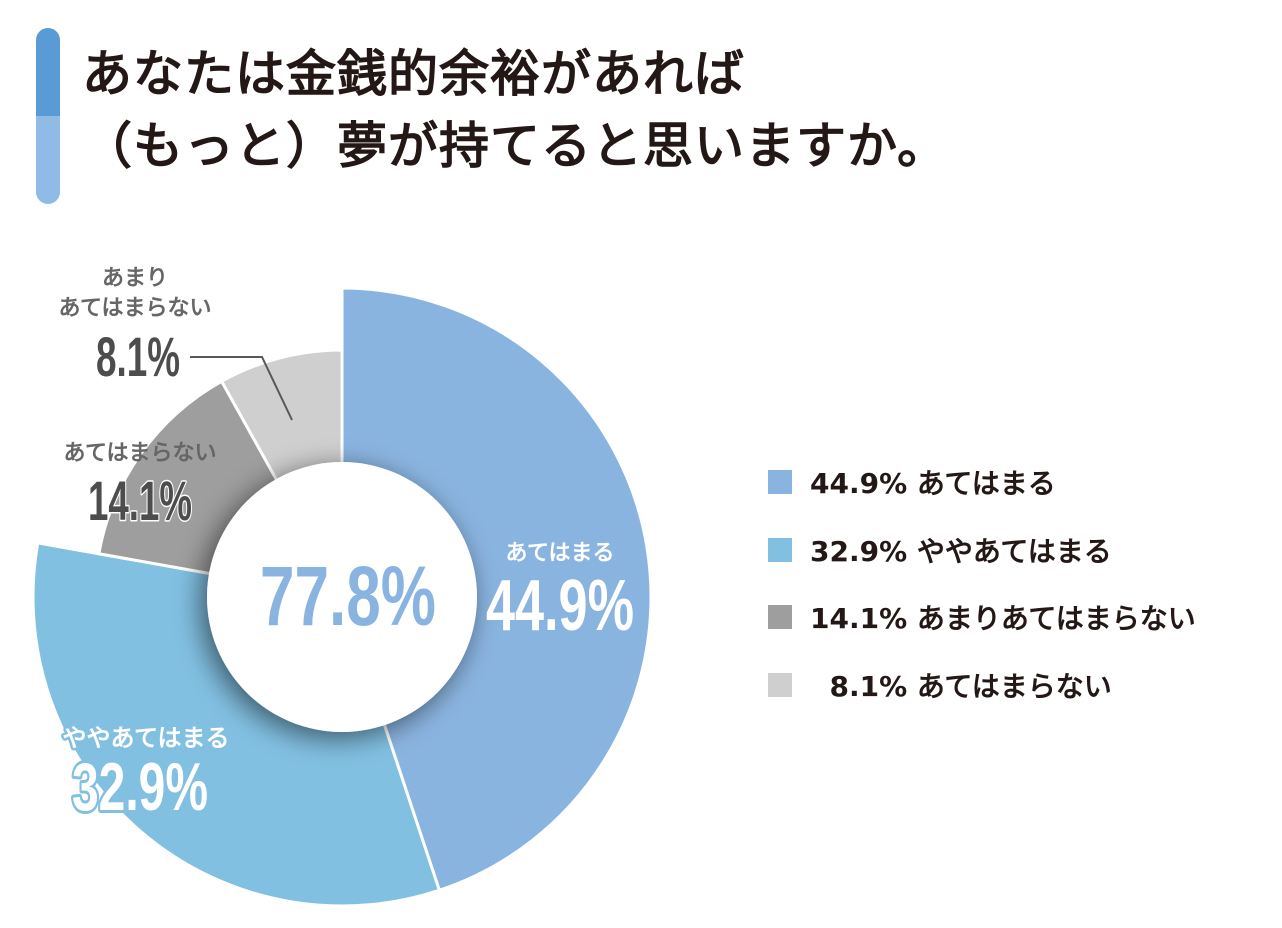 This screenshot has height=928, width=1282. Describe the element at coordinates (1003, 618) in the screenshot. I see `legend-text-amari-atehamaranai: 14.1% あまりあてはまらない` at that location.